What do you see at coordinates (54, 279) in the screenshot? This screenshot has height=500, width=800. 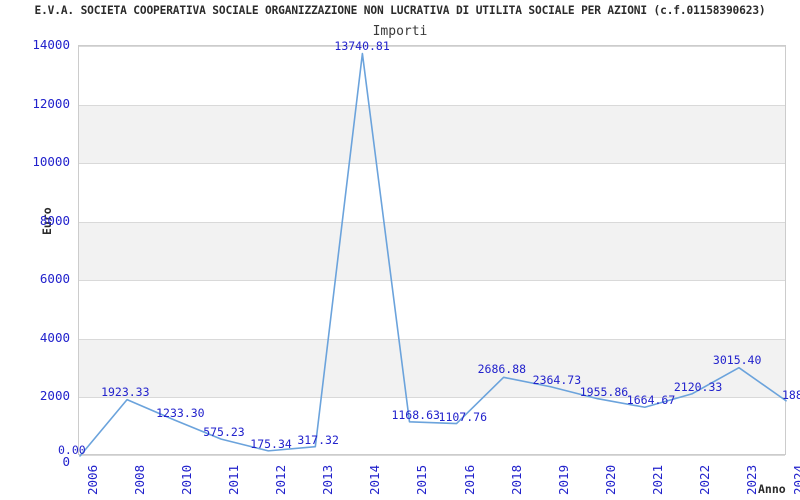 I see `y-tick-label: 6000` at bounding box center [54, 279].